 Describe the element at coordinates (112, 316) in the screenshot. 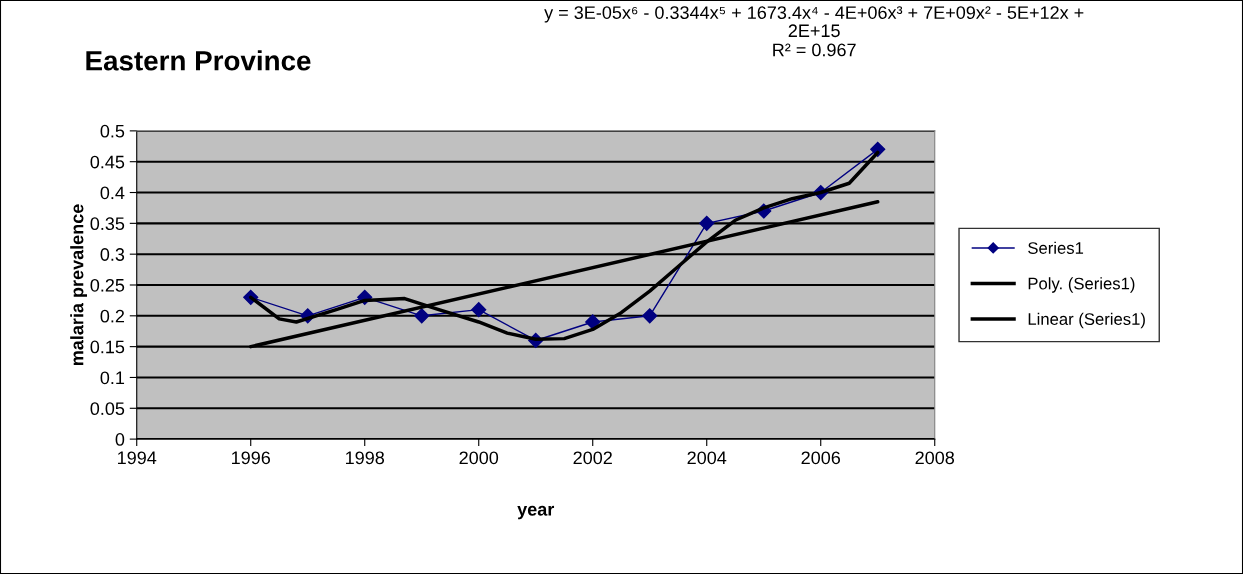

I see `y-tick-label: 0.2` at that location.